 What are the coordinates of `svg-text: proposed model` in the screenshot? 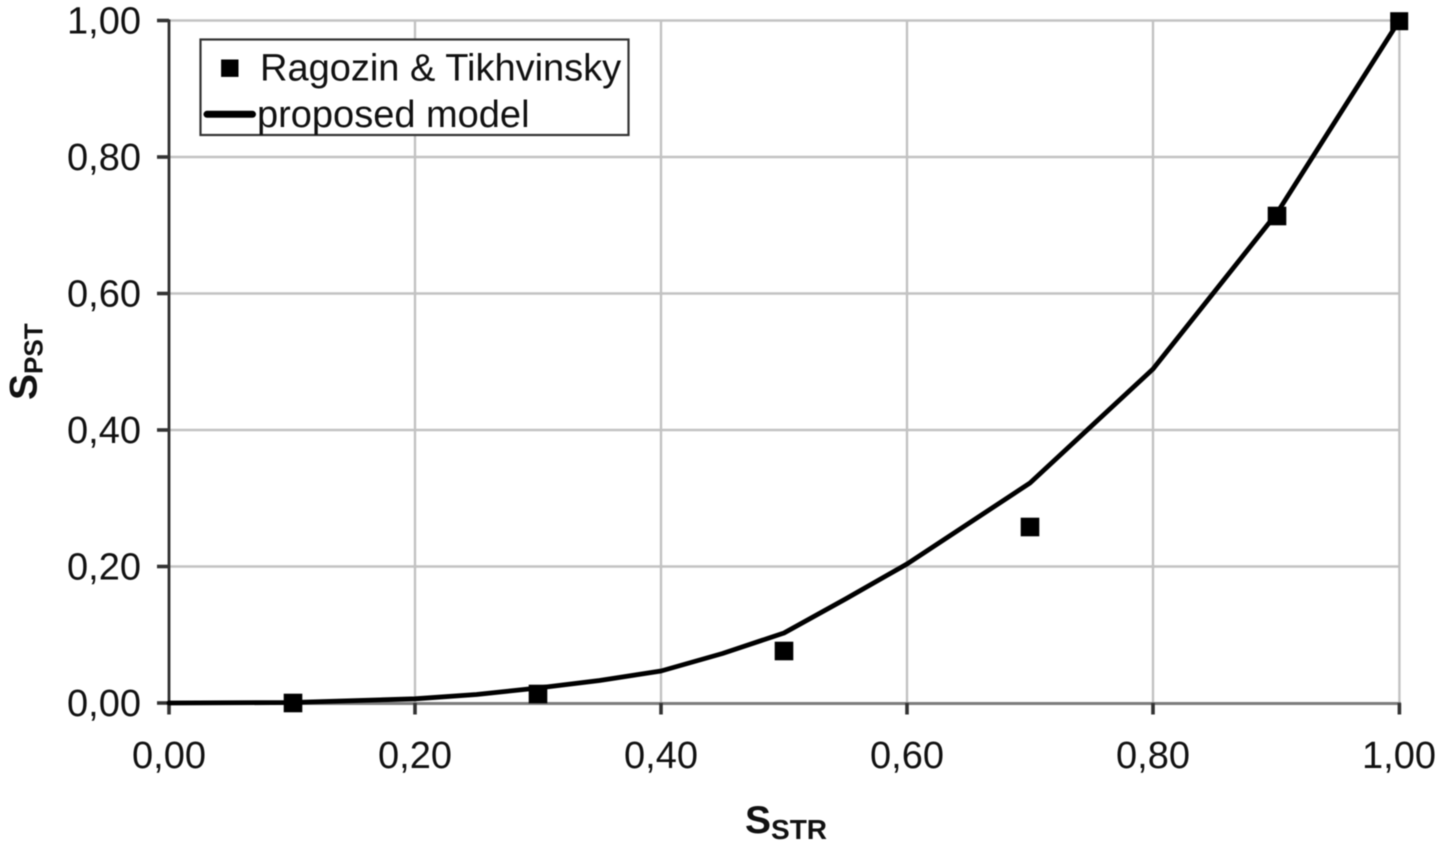 It's located at (393, 115).